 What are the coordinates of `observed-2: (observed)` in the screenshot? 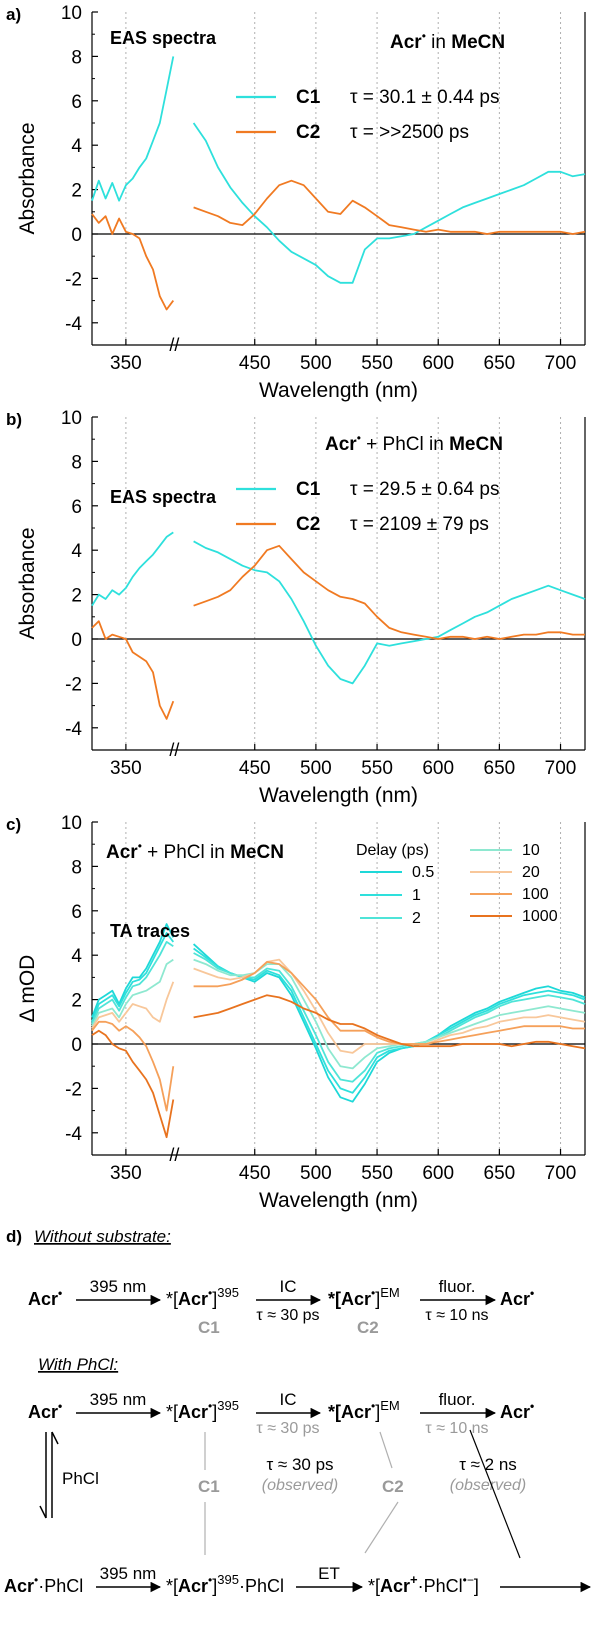 It's located at (488, 1485).